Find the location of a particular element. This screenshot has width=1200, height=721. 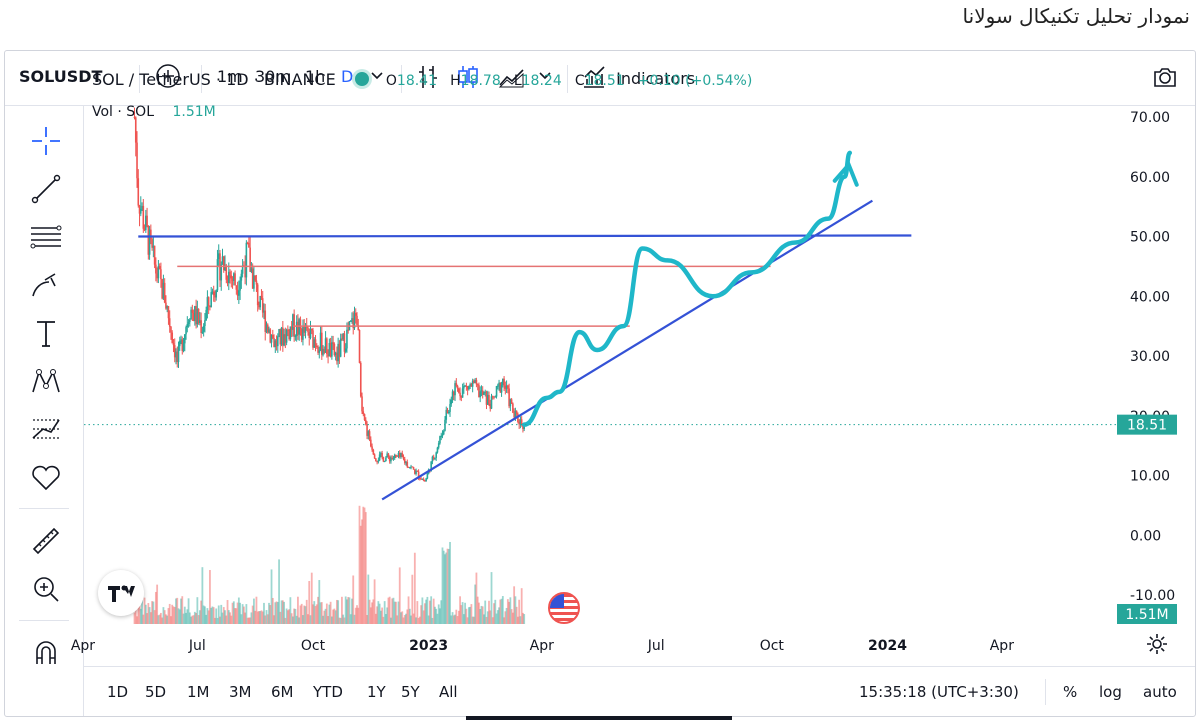

high-label: H is located at coordinates (455, 81).